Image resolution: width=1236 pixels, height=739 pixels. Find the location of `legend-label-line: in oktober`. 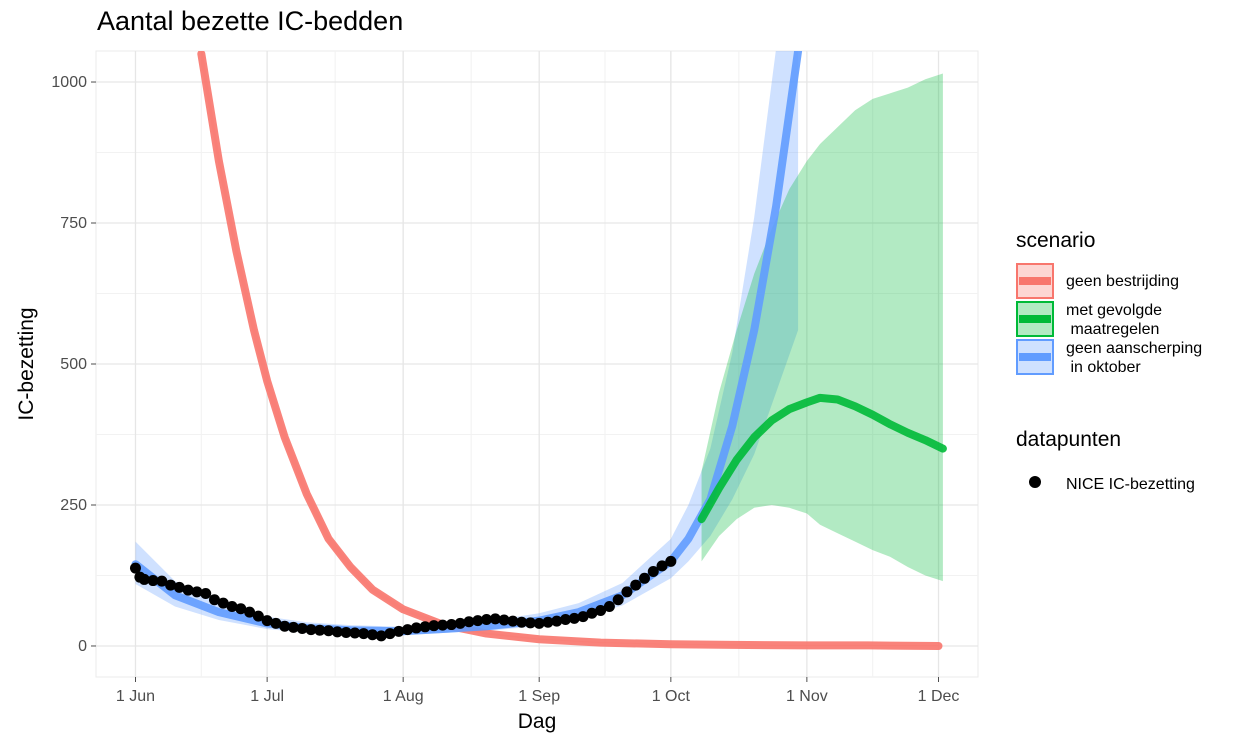

legend-label-line: in oktober is located at coordinates (1103, 367).